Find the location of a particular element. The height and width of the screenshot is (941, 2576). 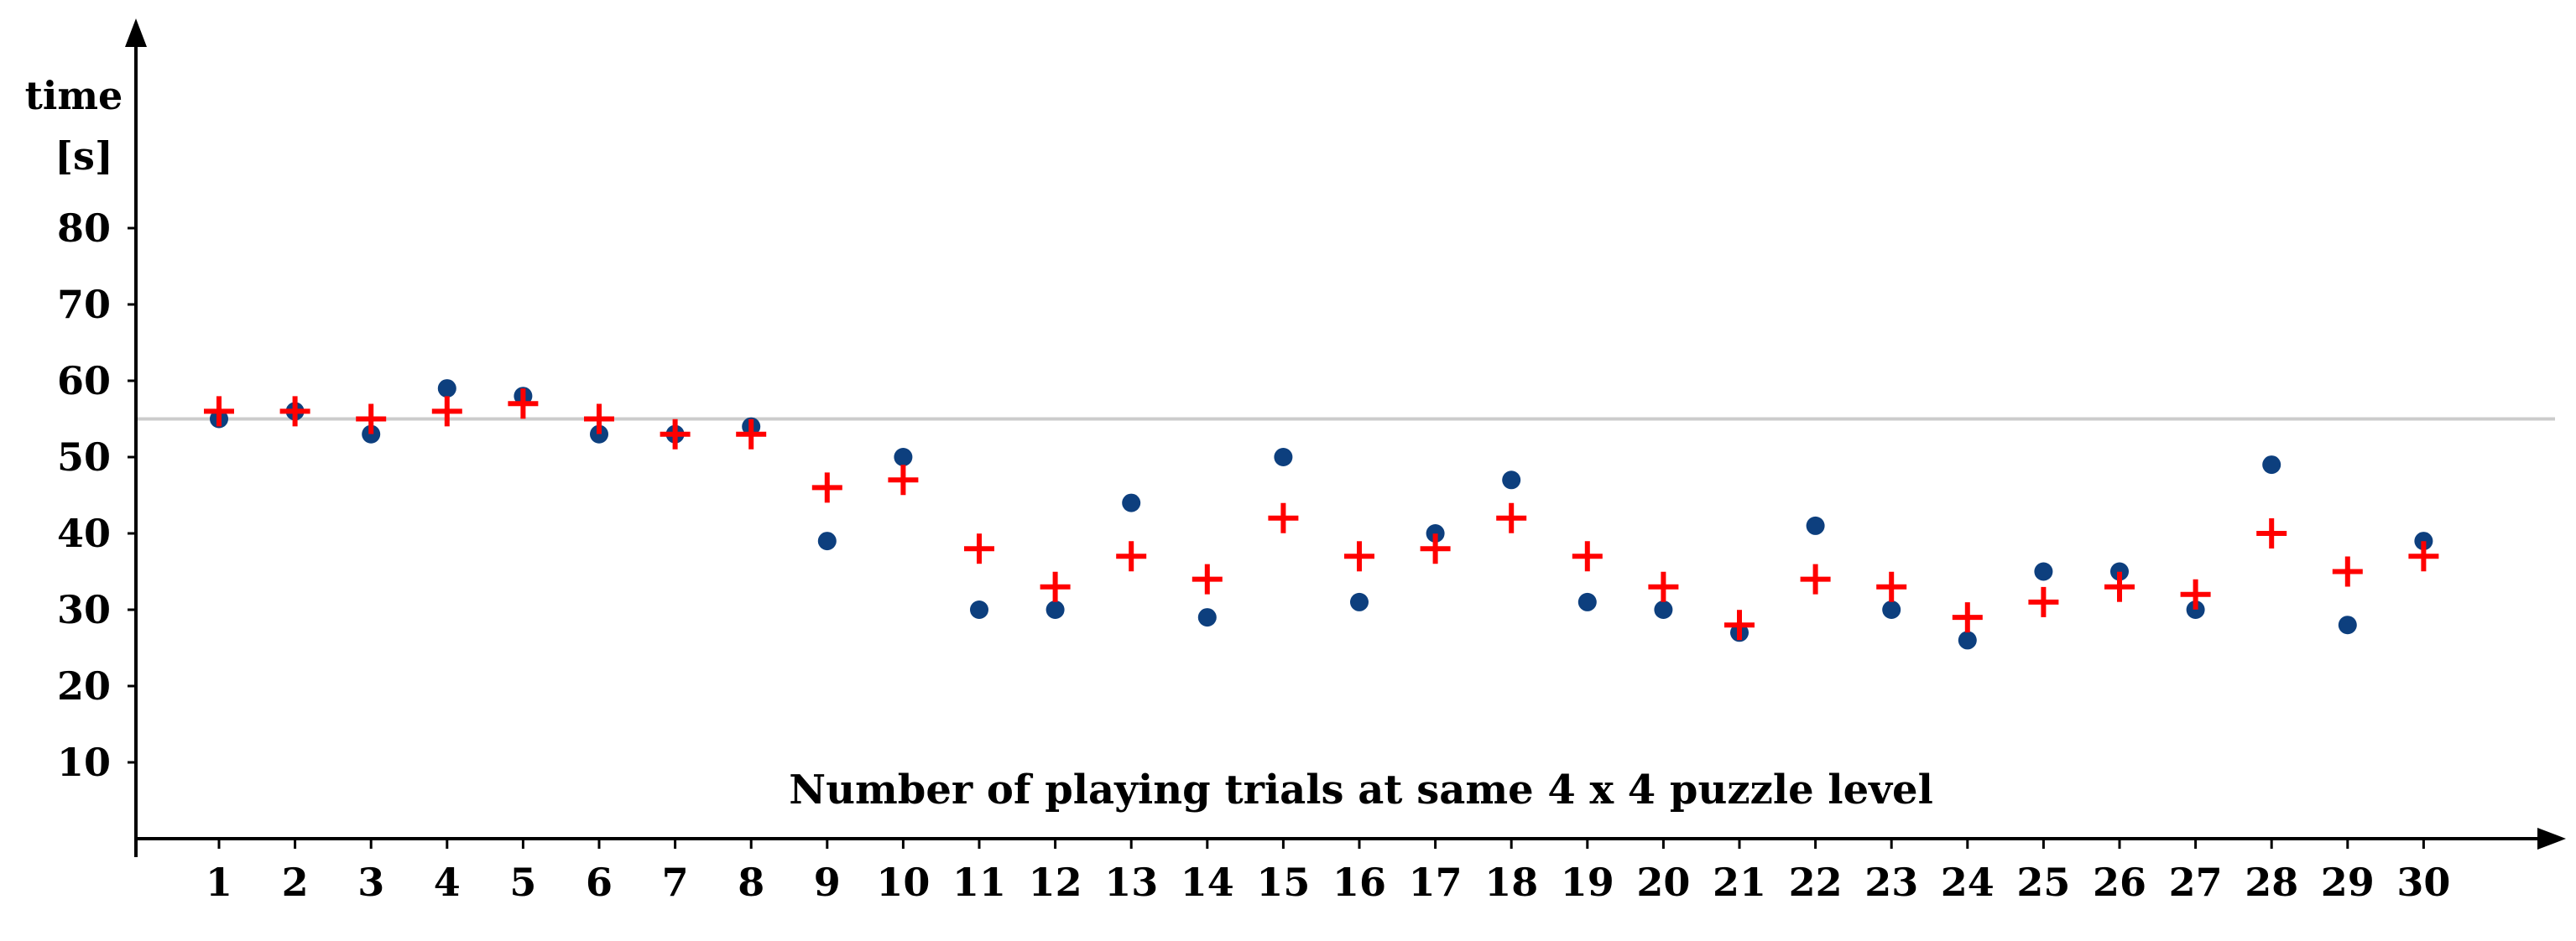

x-tick-label: 24 is located at coordinates (1968, 882).